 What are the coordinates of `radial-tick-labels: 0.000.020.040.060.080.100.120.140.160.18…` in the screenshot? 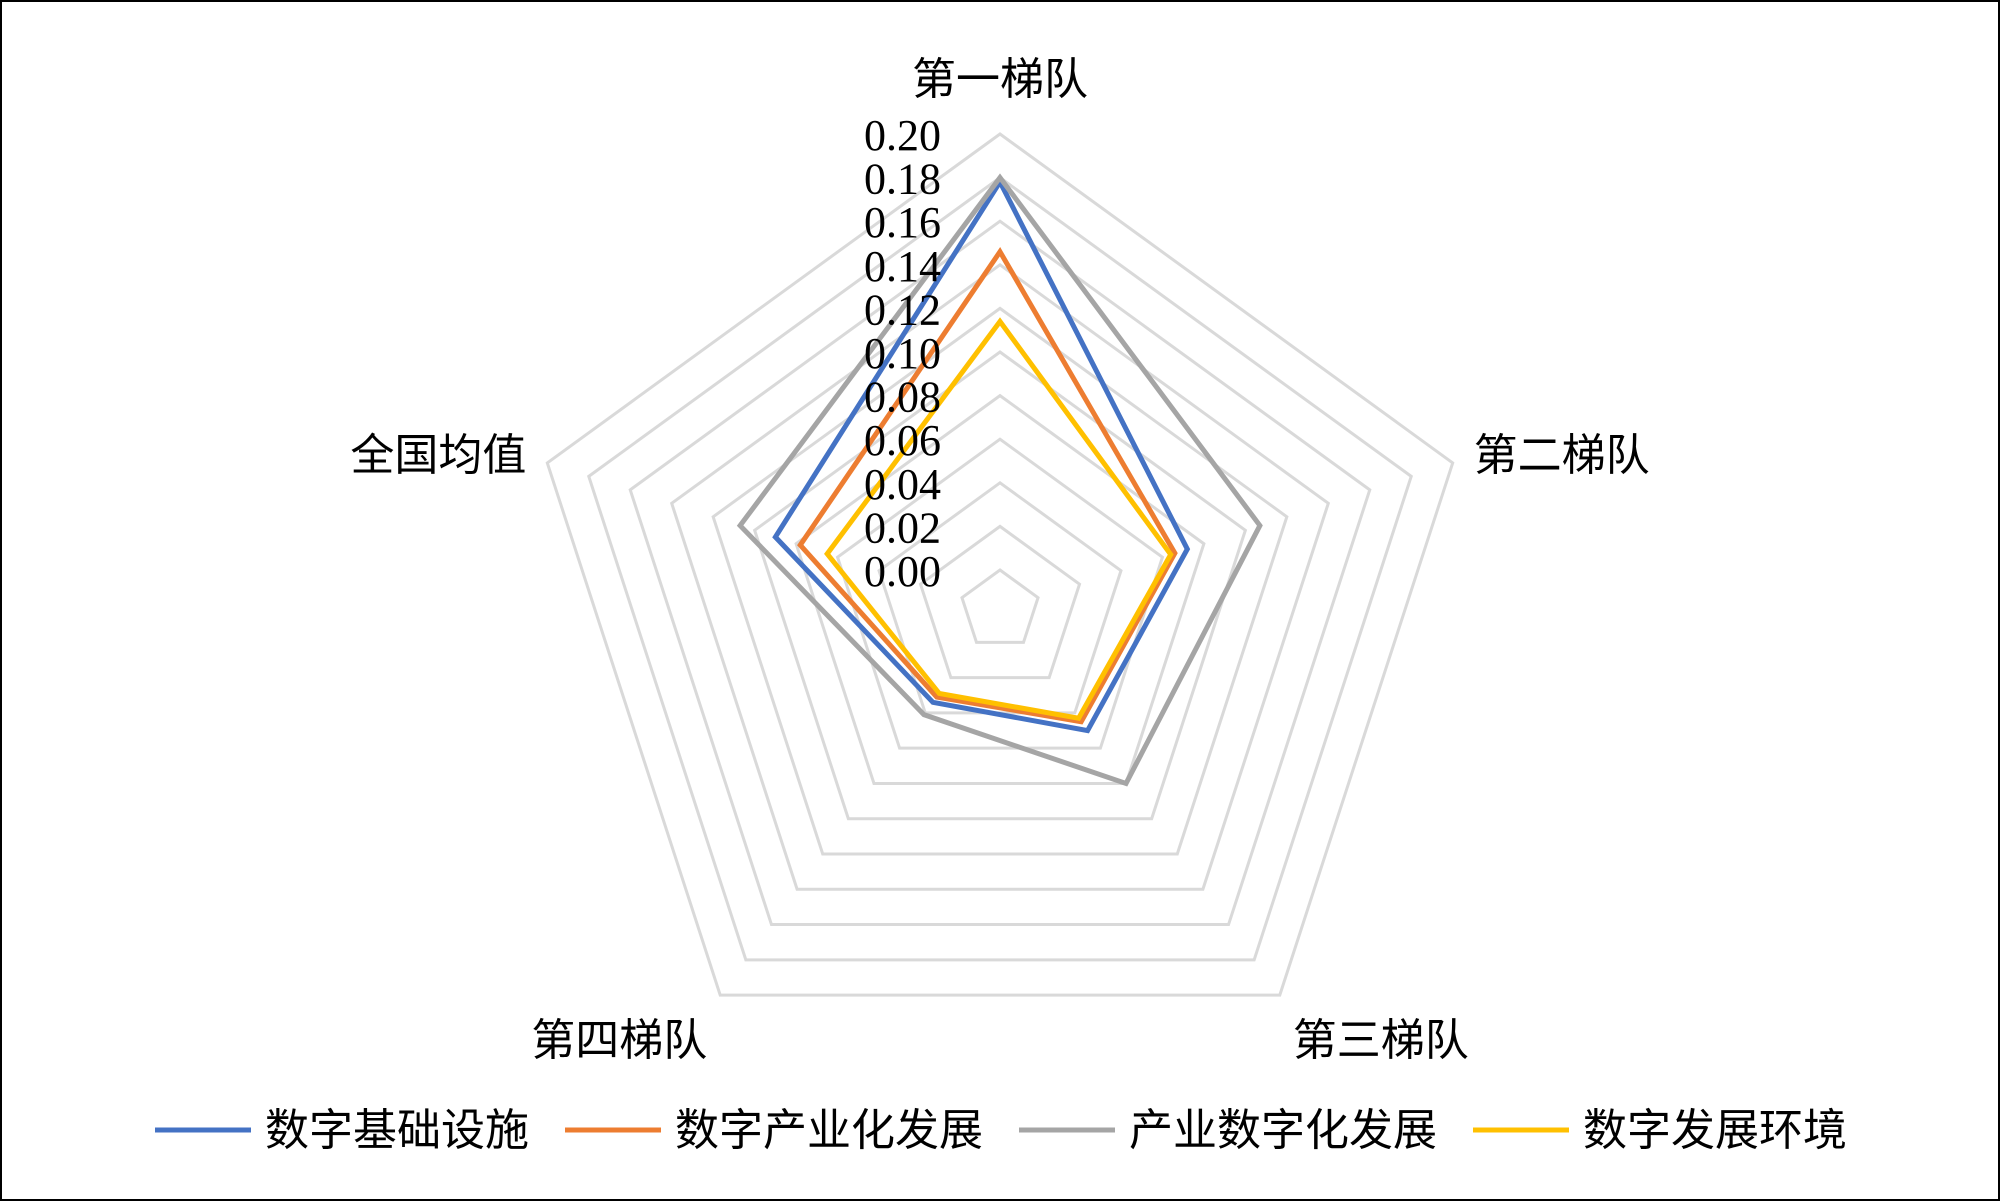 It's located at (902, 353).